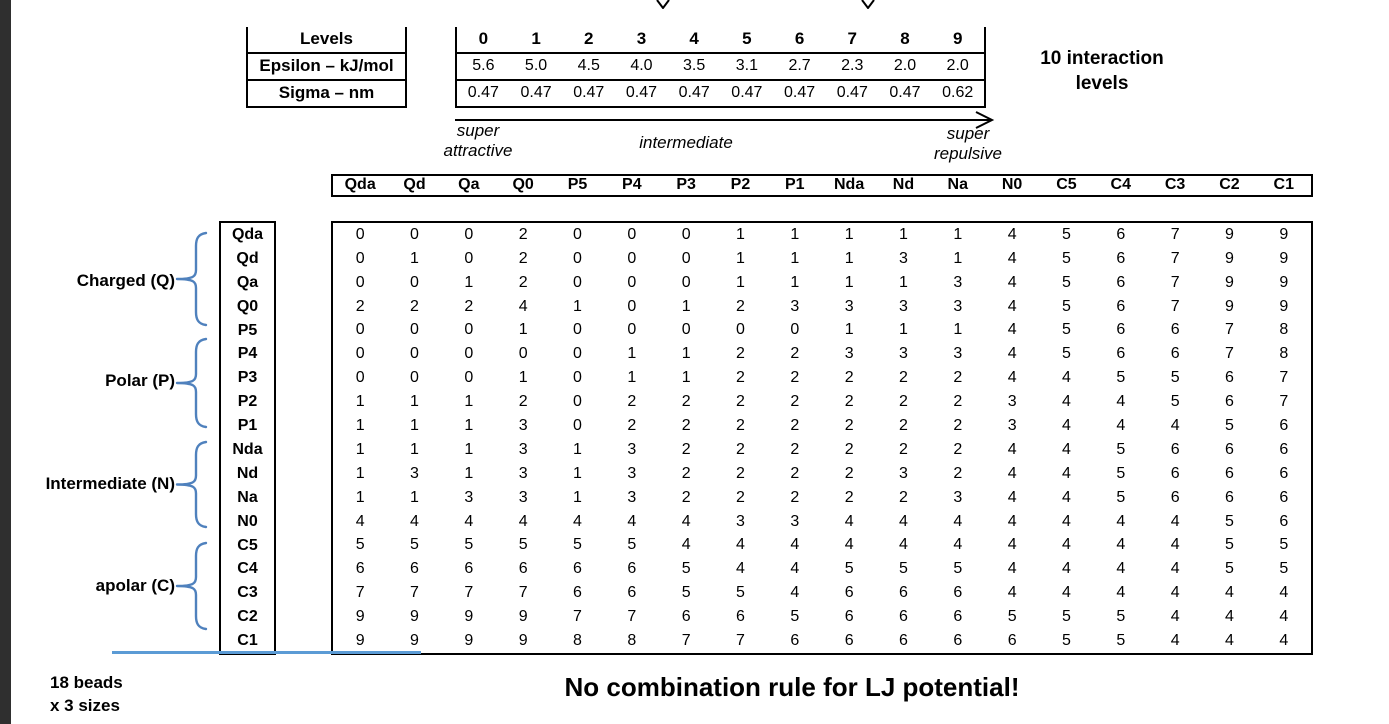 The width and height of the screenshot is (1389, 724). Describe the element at coordinates (247, 521) in the screenshot. I see `row-header: N0` at that location.